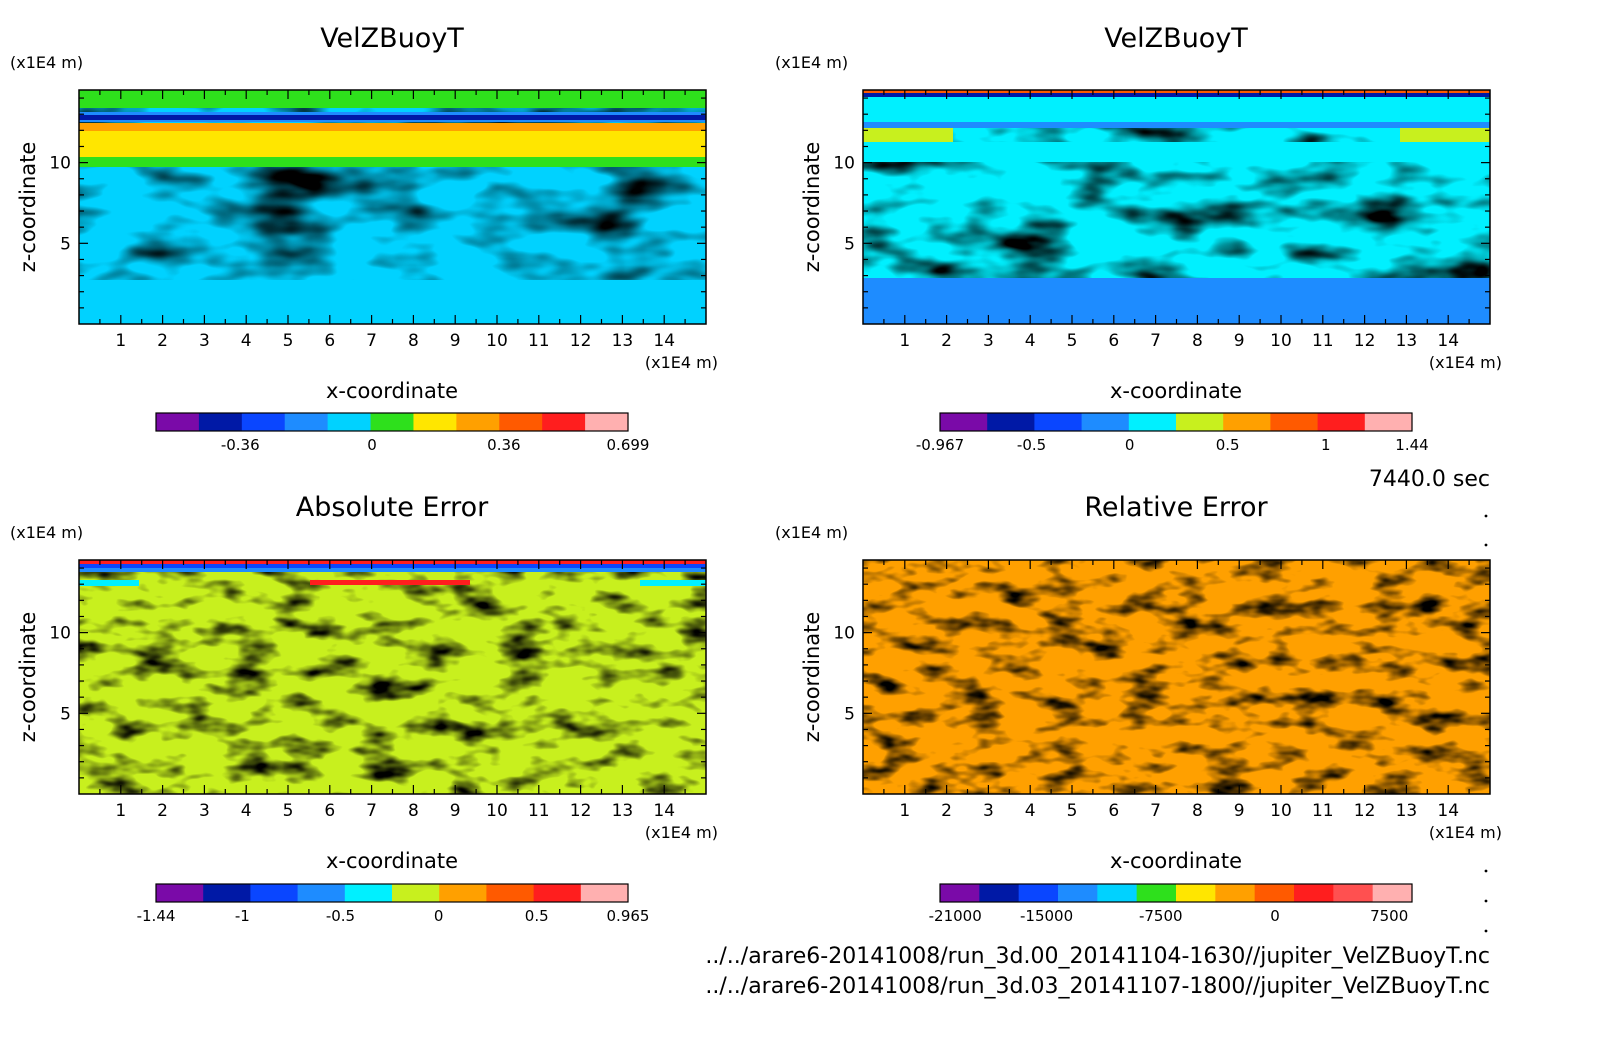 The height and width of the screenshot is (1054, 1604). I want to click on colorbar-tick-label: -7500, so click(1161, 916).